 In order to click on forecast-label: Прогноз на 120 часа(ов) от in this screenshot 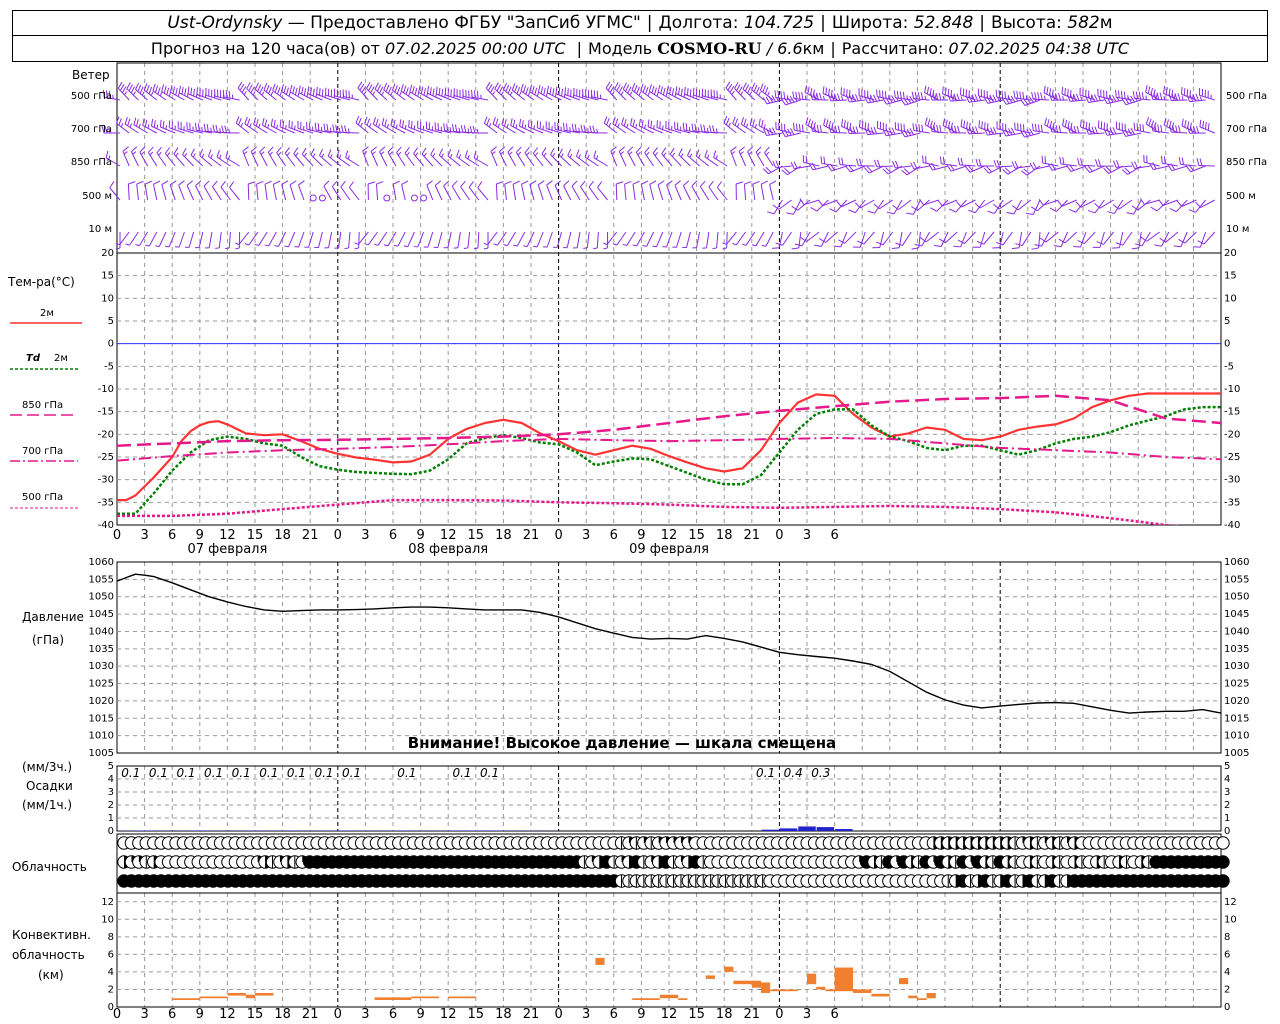, I will do `click(265, 48)`.